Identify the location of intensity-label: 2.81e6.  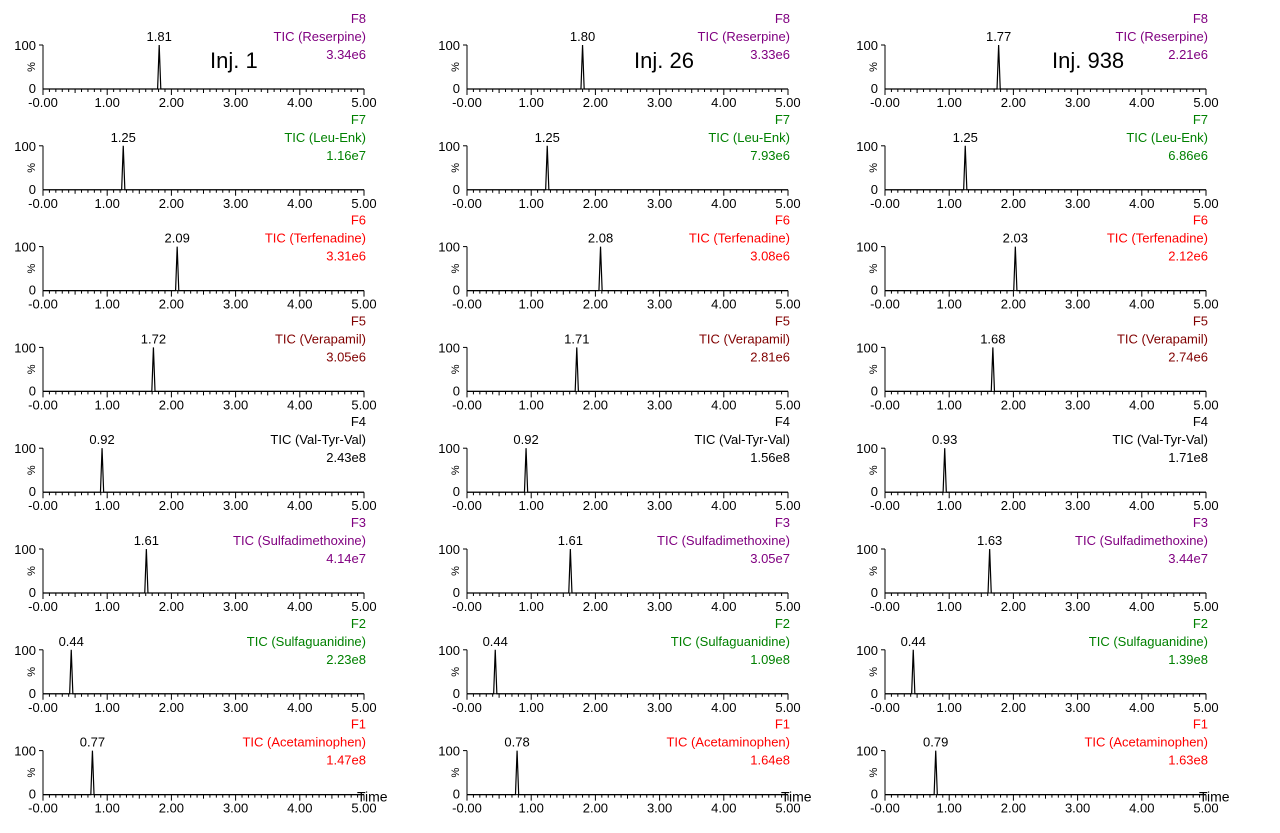
(770, 356).